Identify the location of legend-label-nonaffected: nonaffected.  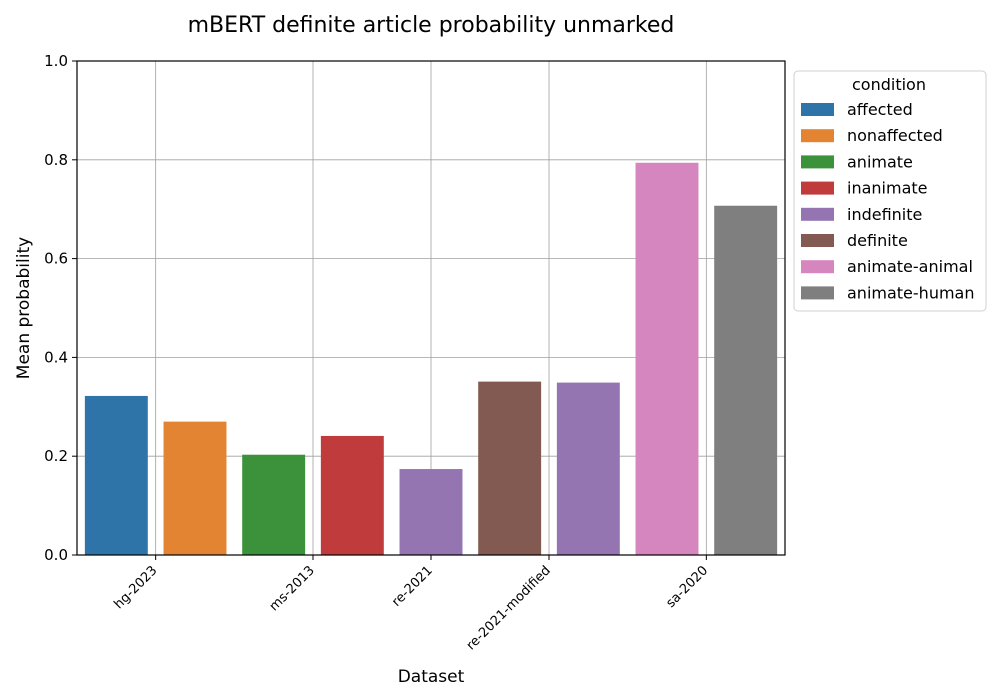
(895, 135).